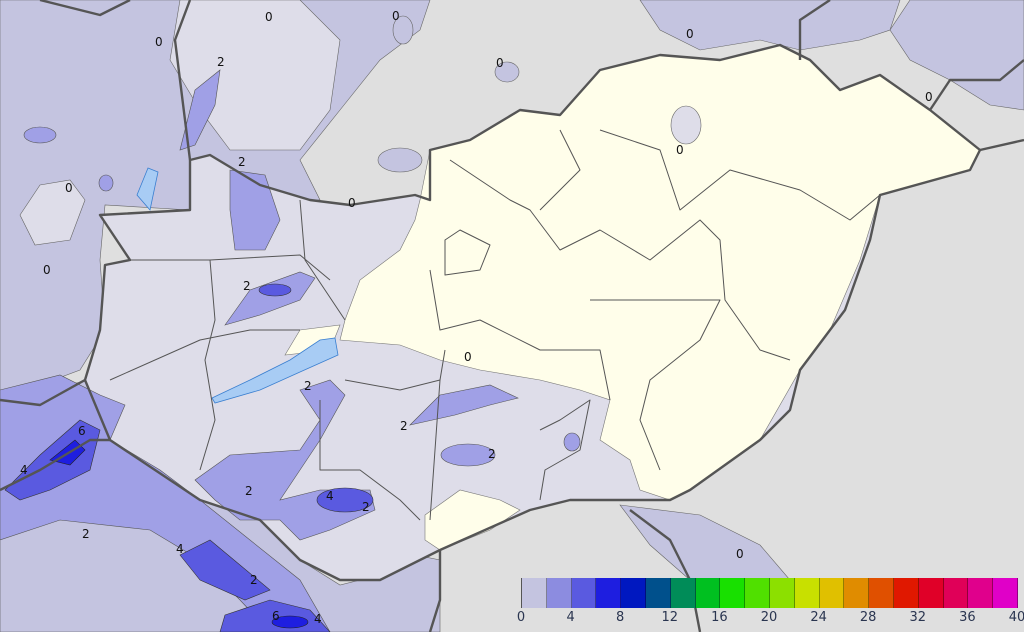 The width and height of the screenshot is (1024, 632). I want to click on outer-precip-area-northeast, so click(956, 55).